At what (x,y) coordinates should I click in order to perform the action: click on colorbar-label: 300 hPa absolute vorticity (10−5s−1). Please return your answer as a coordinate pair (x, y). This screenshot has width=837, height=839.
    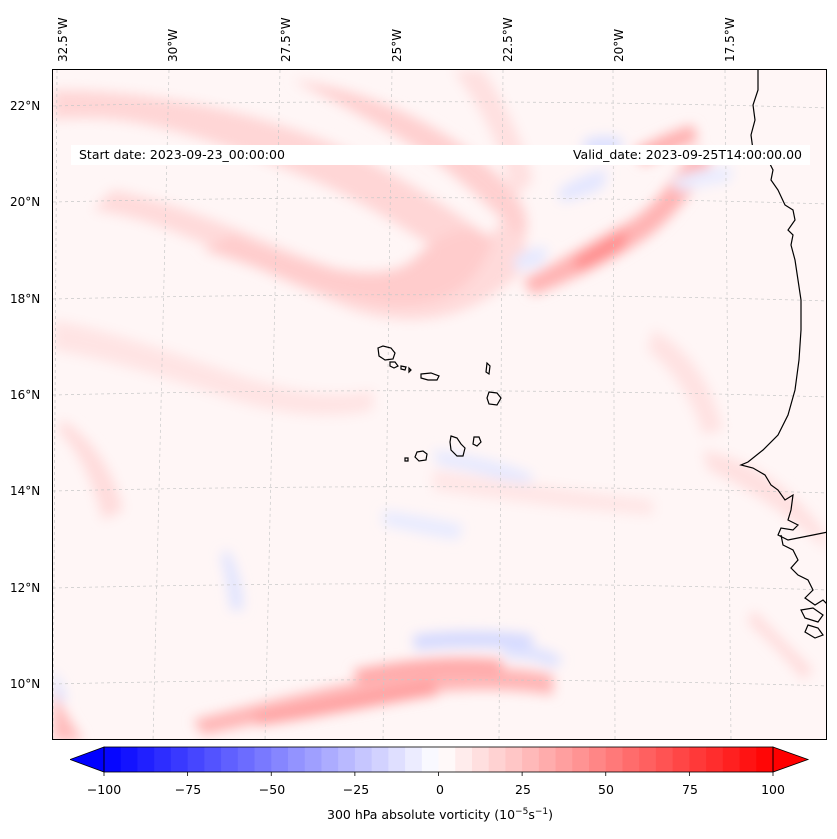
    Looking at the image, I should click on (440, 815).